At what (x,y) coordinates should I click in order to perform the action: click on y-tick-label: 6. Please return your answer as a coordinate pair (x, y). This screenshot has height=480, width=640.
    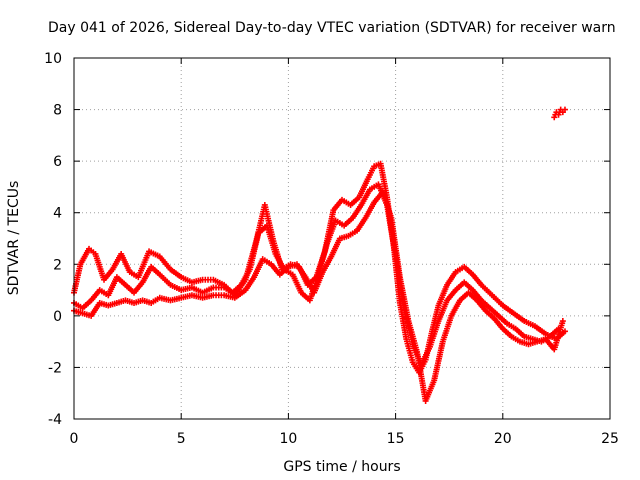
    Looking at the image, I should click on (57, 162).